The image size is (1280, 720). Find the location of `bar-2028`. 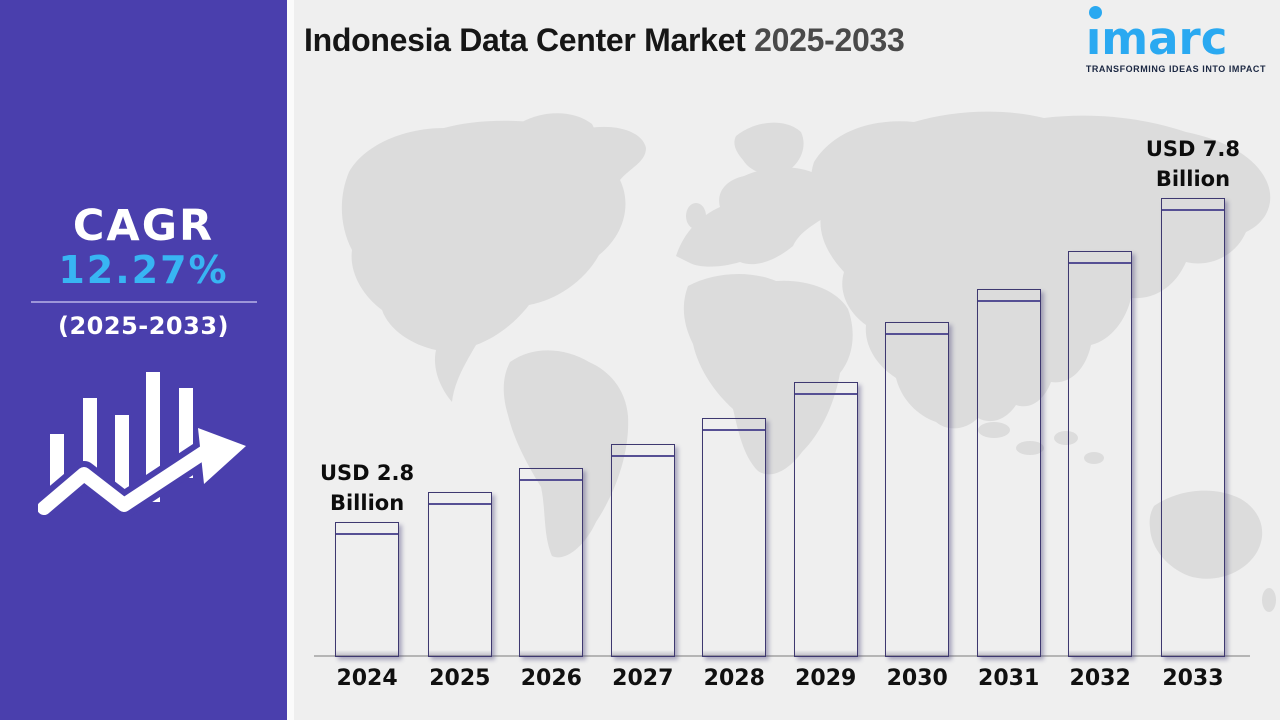

bar-2028 is located at coordinates (734, 537).